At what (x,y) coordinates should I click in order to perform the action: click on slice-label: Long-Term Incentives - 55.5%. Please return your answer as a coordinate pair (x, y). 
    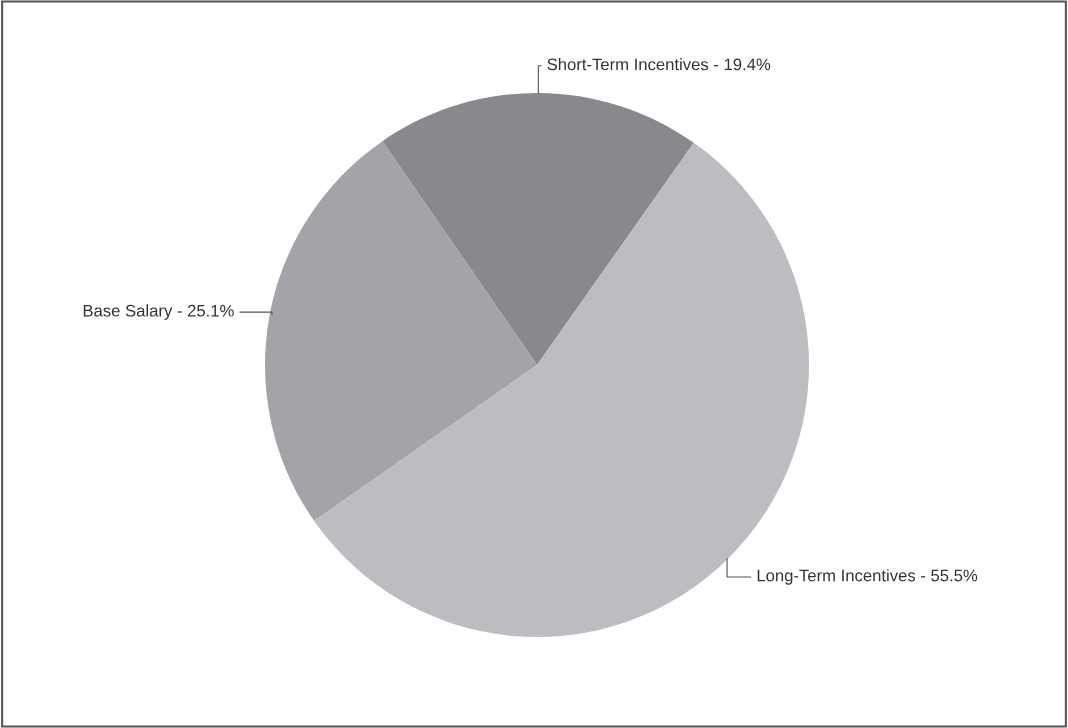
    Looking at the image, I should click on (867, 577).